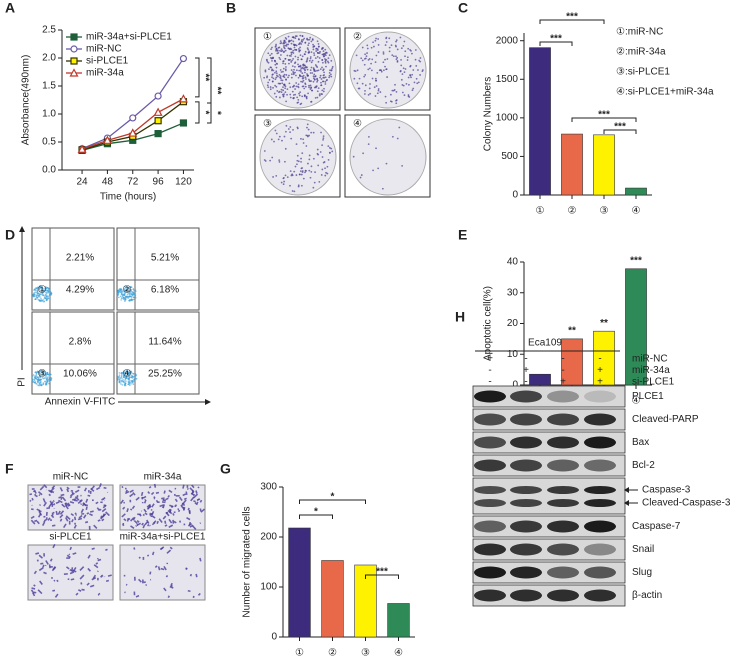 The height and width of the screenshot is (657, 742). I want to click on treatment-sign: +, so click(563, 382).